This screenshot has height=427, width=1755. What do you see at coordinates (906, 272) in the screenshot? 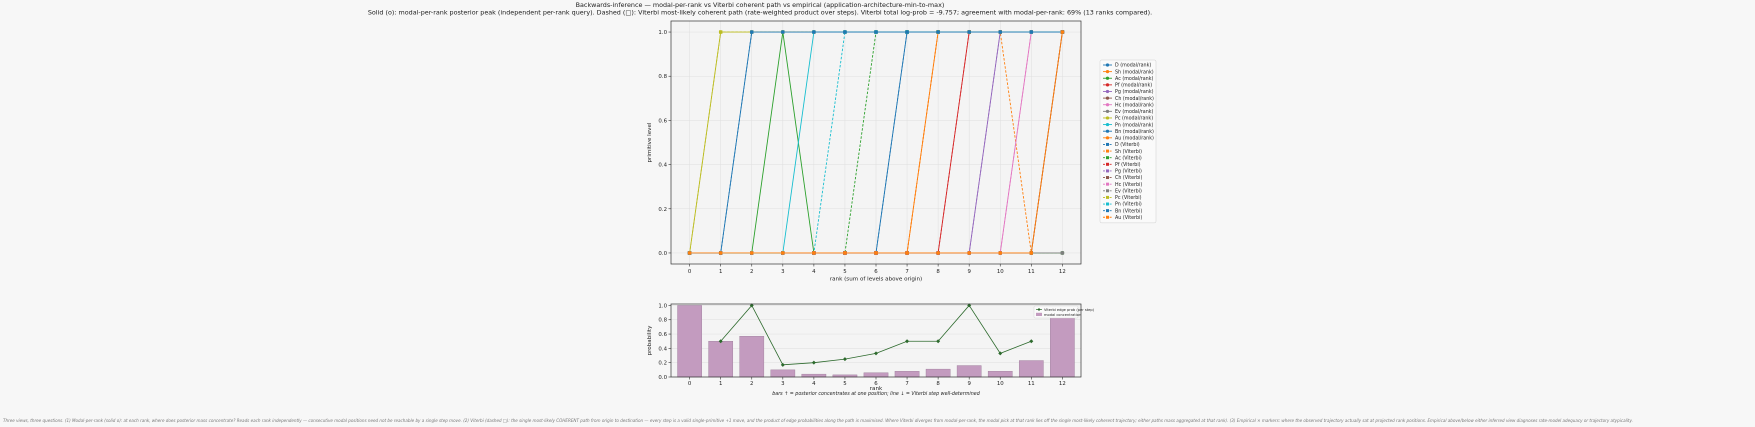
I see `top-x-tick-label: 7` at bounding box center [906, 272].